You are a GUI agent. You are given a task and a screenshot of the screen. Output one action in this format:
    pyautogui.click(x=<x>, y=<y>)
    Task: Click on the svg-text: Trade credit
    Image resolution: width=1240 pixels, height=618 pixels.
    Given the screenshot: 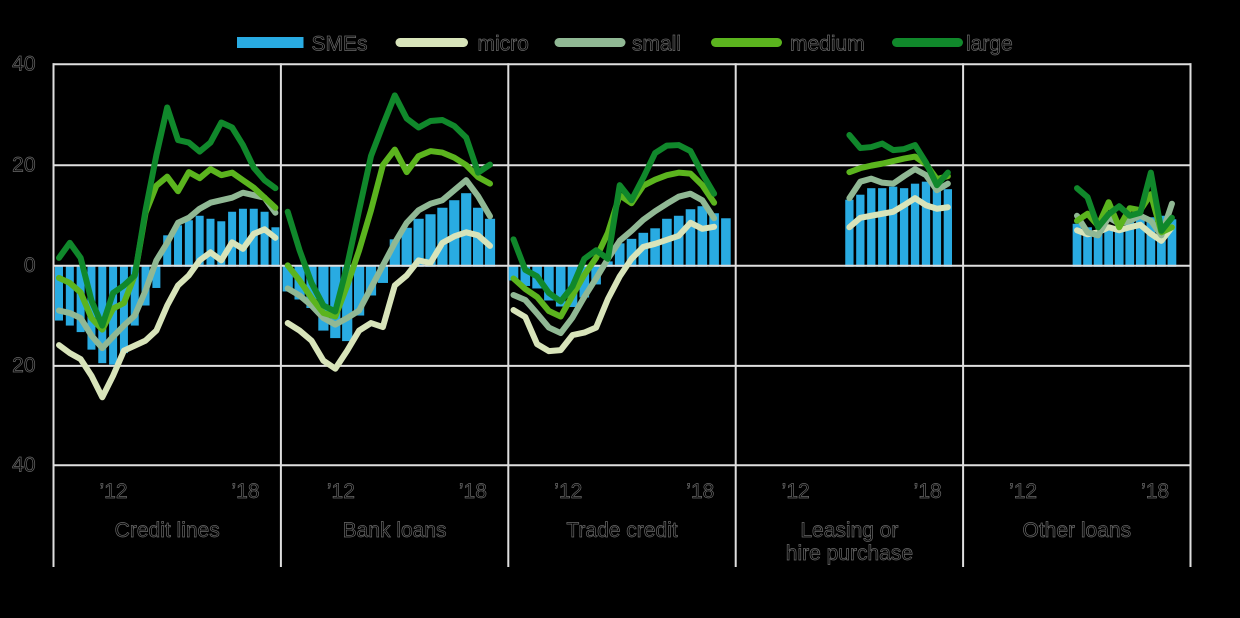 What is the action you would take?
    pyautogui.click(x=621, y=530)
    